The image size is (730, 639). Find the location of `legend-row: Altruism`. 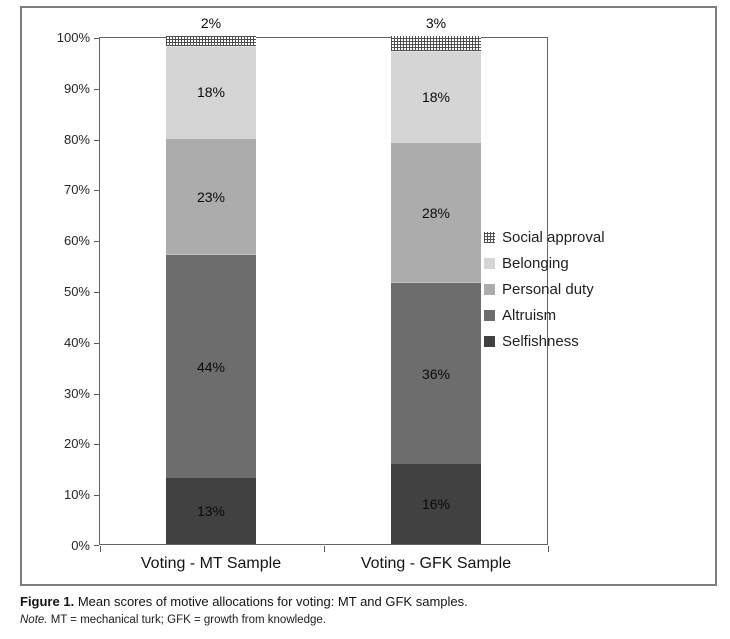

legend-row: Altruism is located at coordinates (544, 315).